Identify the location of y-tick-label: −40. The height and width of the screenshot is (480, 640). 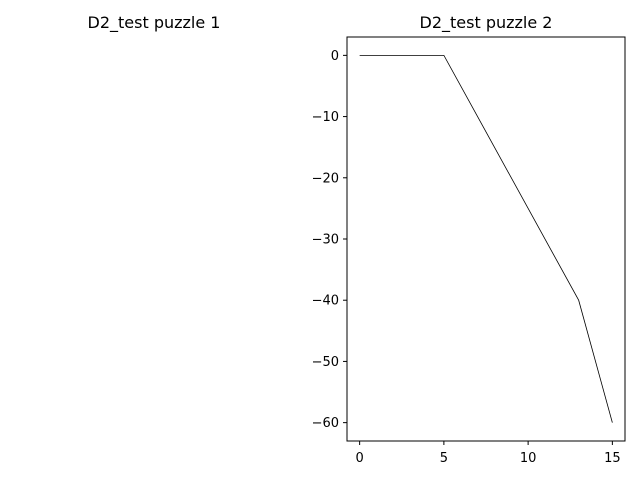
(325, 301).